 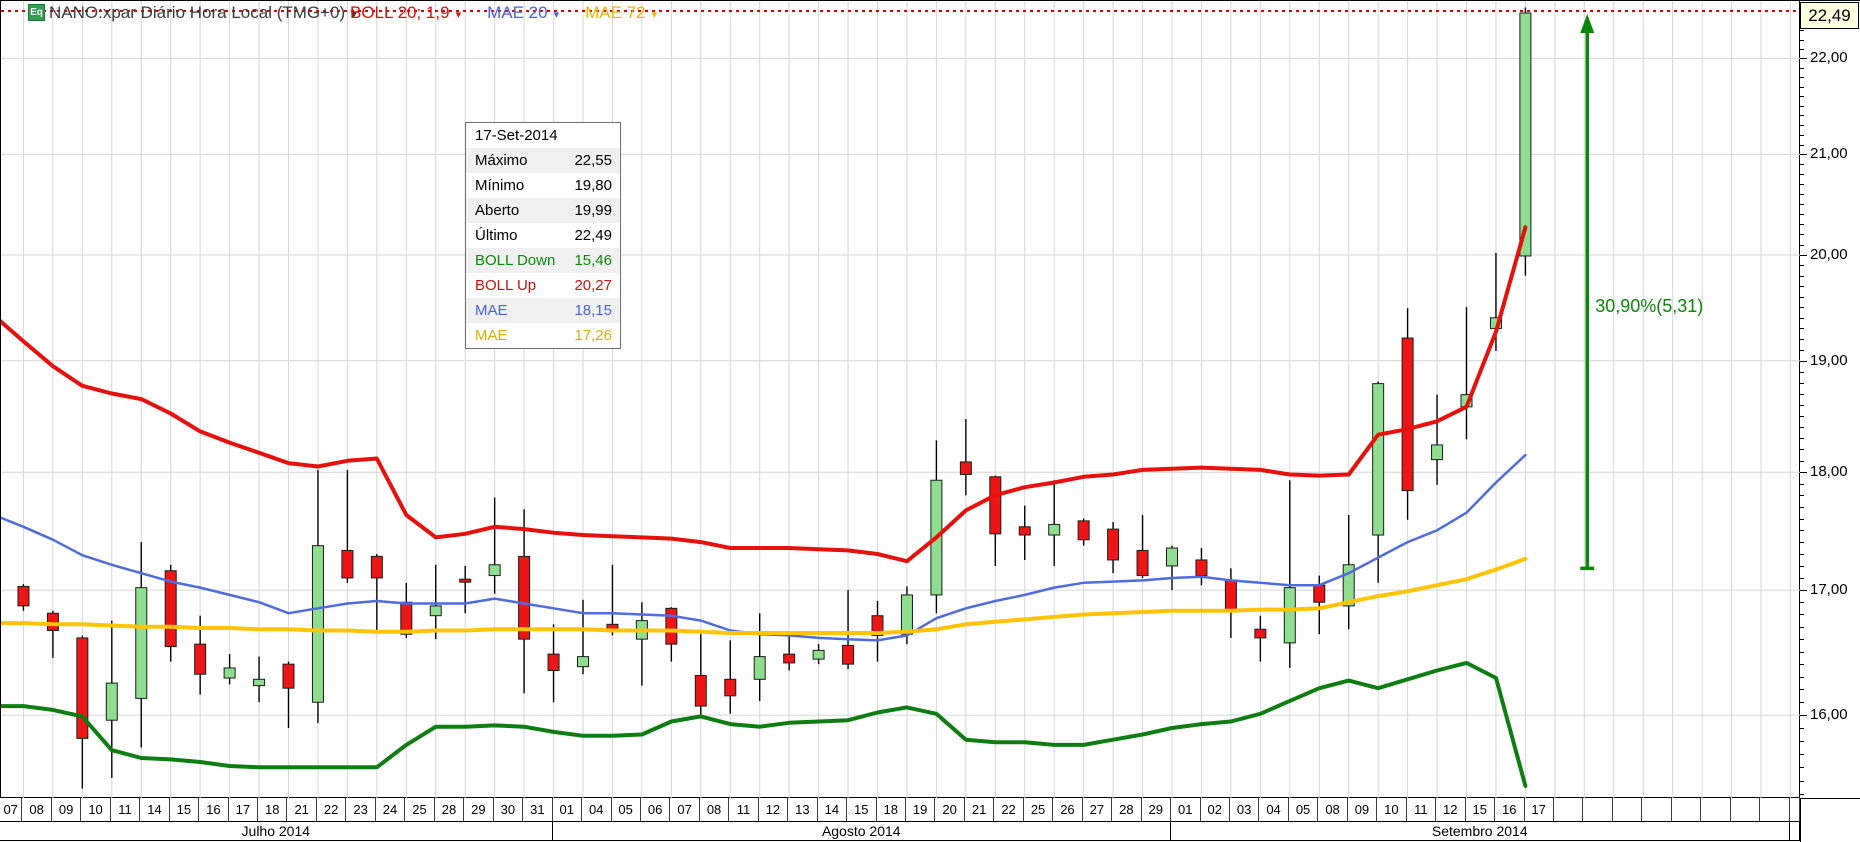 What do you see at coordinates (626, 809) in the screenshot?
I see `day-cell: 05` at bounding box center [626, 809].